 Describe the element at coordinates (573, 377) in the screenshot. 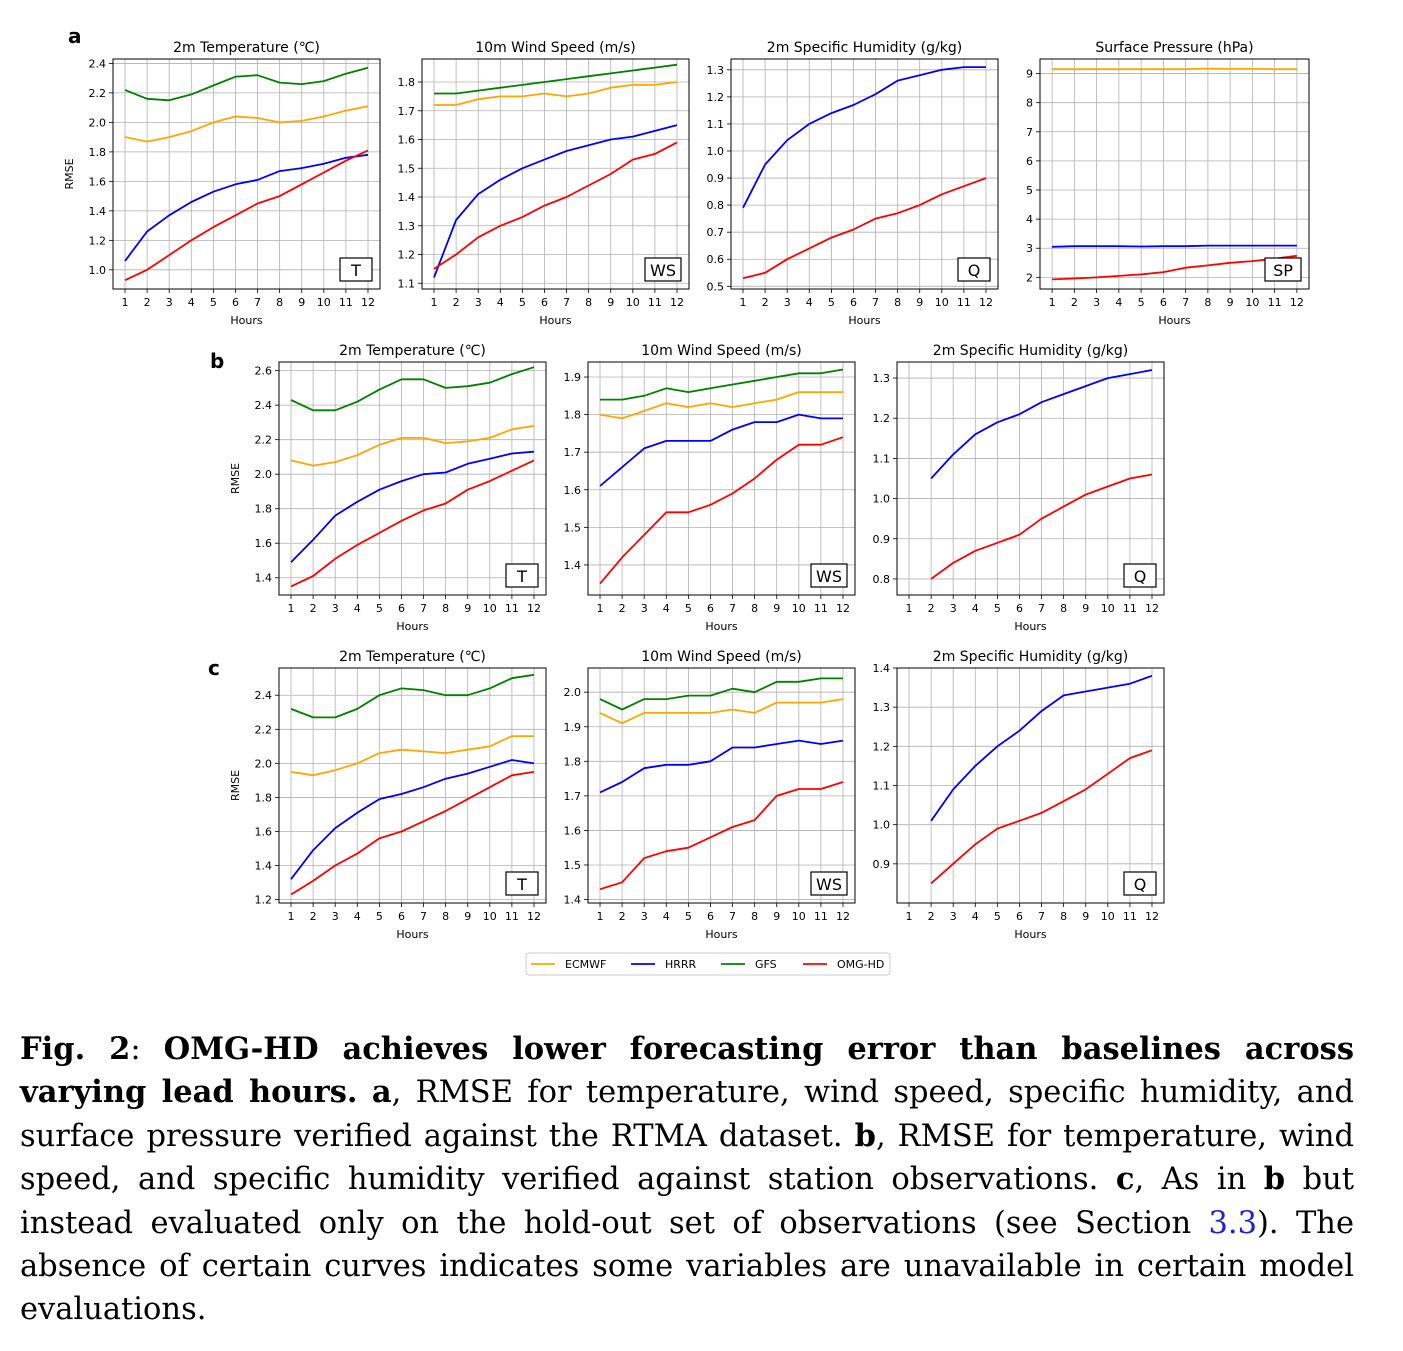

I see `y-tick-label: 1.9` at that location.